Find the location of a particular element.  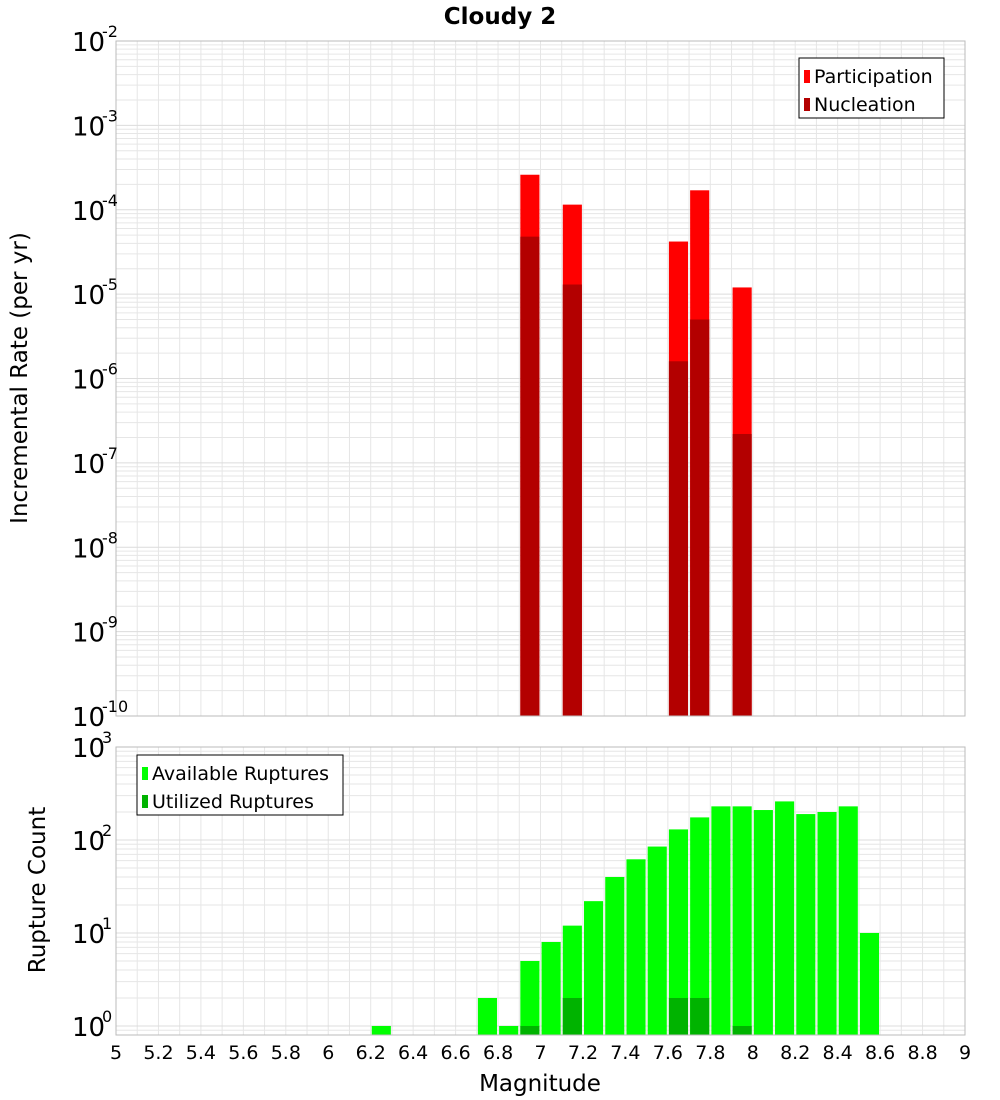

x-tick-label: 8.4 is located at coordinates (838, 1053).